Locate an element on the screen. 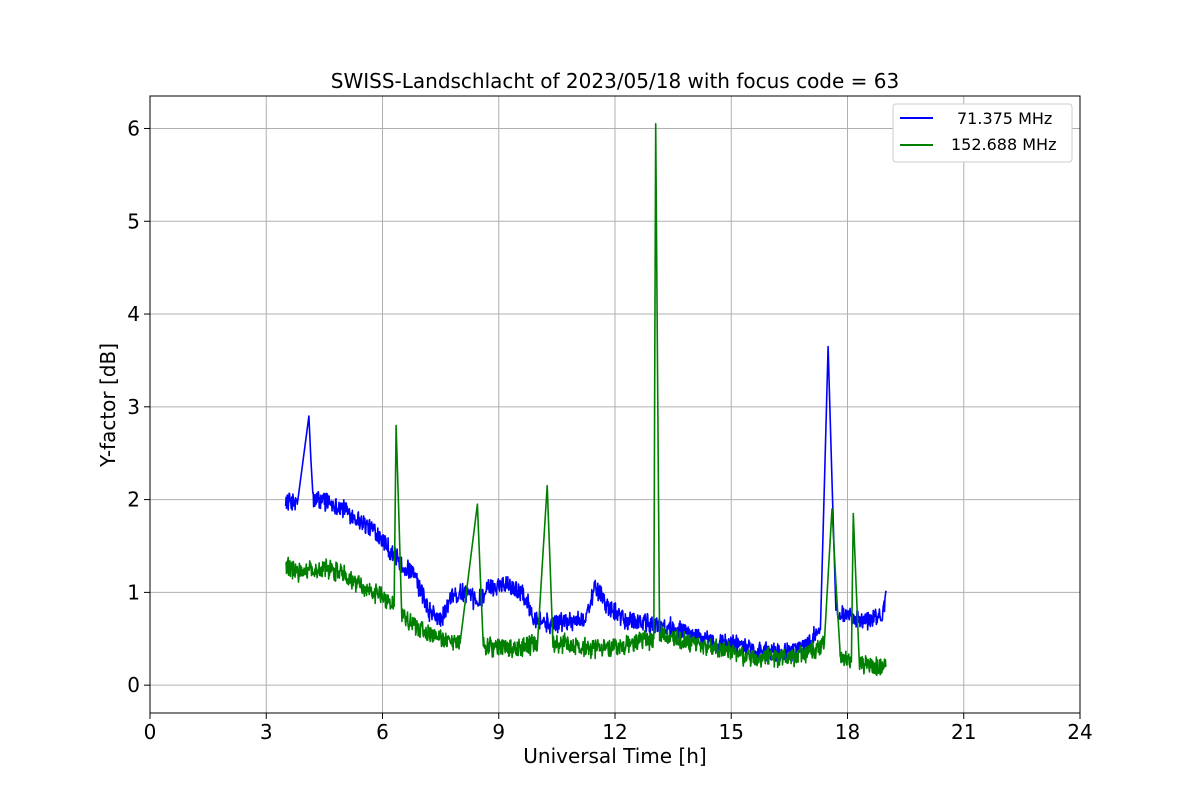 This screenshot has width=1200, height=804. y-tick-label: 4 is located at coordinates (133, 314).